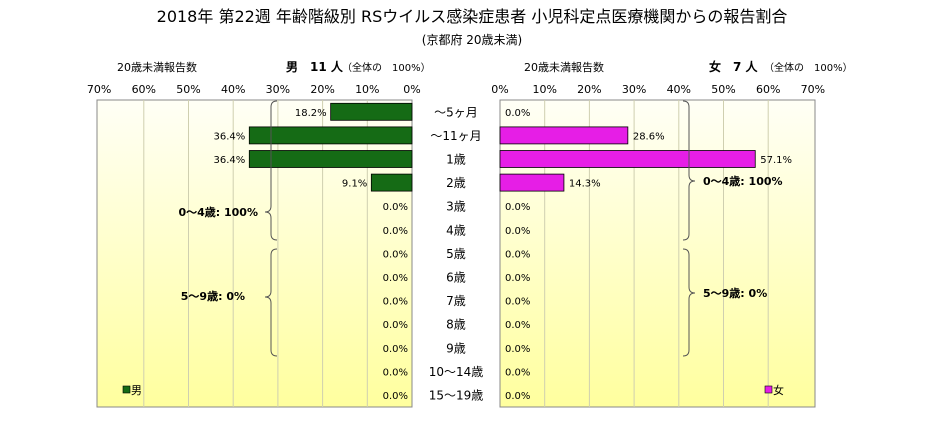 The height and width of the screenshot is (443, 944). What do you see at coordinates (367, 89) in the screenshot?
I see `male-x-tick-label: 10%` at bounding box center [367, 89].